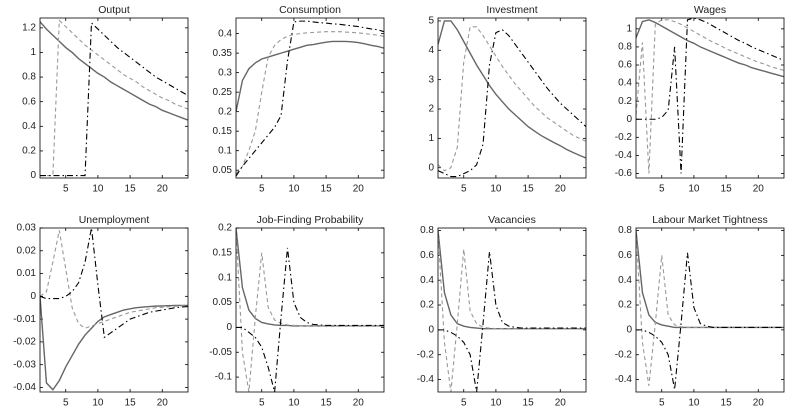 This screenshot has width=787, height=417. I want to click on y-tick-label: 0.35, so click(223, 53).